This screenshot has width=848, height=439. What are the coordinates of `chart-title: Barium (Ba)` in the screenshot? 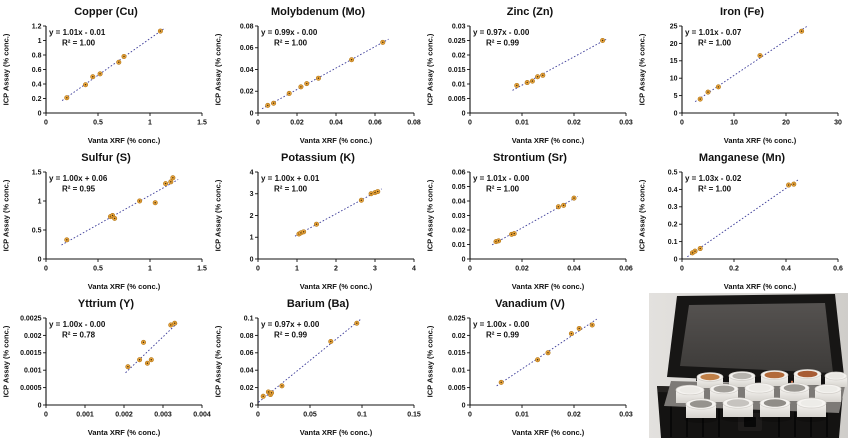 It's located at (318, 304).